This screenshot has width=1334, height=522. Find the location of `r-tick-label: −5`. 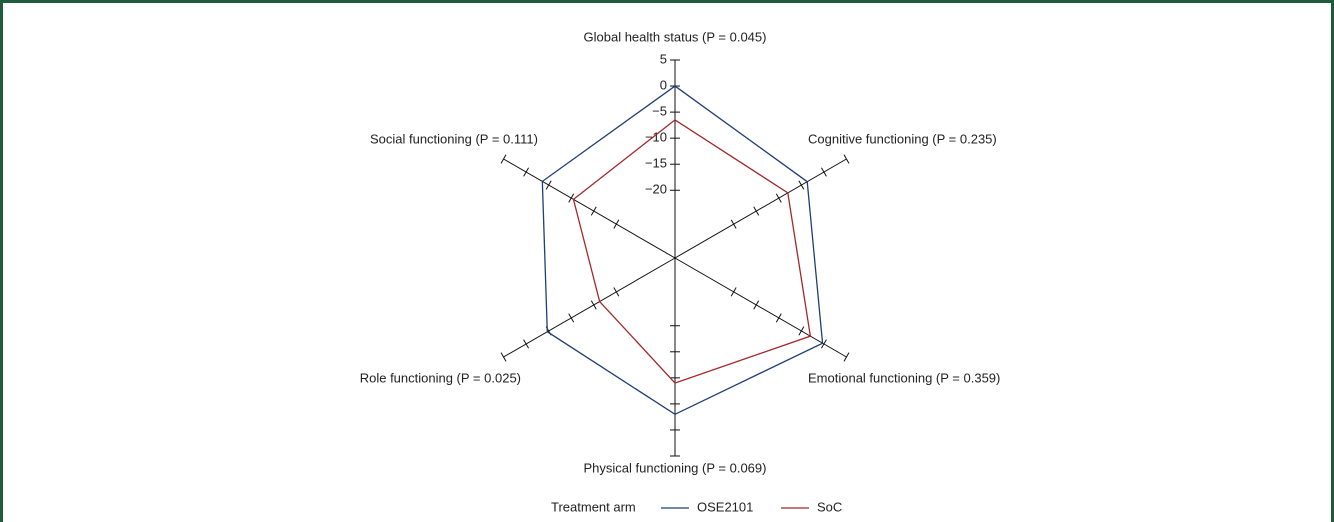

r-tick-label: −5 is located at coordinates (659, 111).